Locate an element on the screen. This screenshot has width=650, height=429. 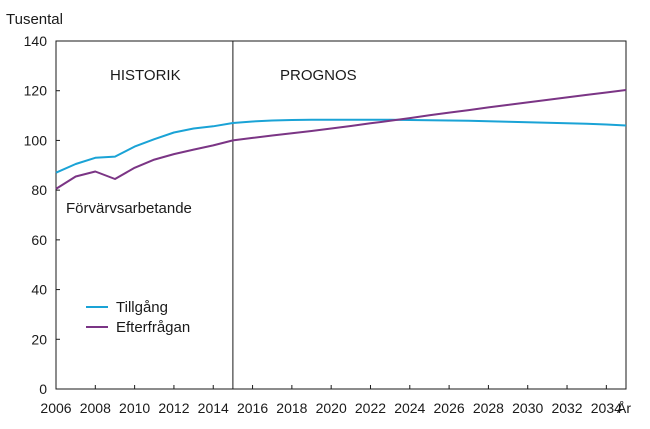
series-line-tillgng is located at coordinates (341, 146).